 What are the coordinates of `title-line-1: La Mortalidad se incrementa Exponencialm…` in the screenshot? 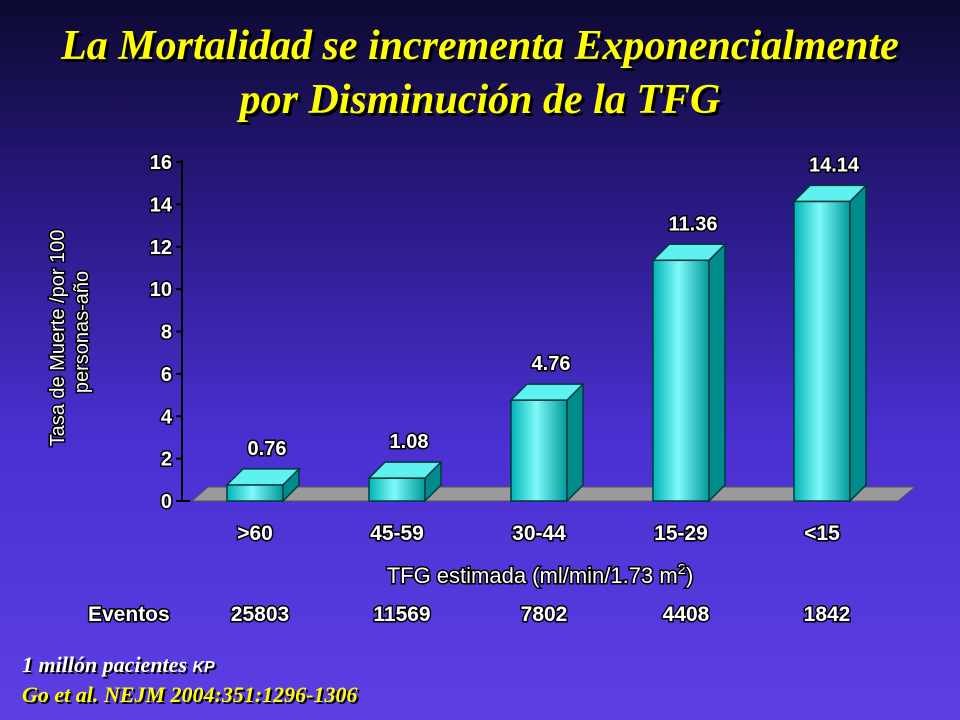 It's located at (480, 46).